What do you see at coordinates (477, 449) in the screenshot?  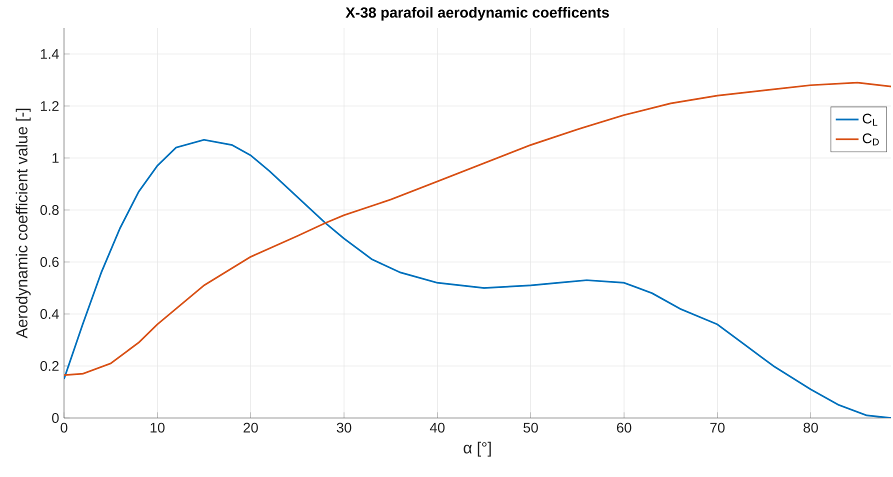 I see `x-axis-title: α [°]` at bounding box center [477, 449].